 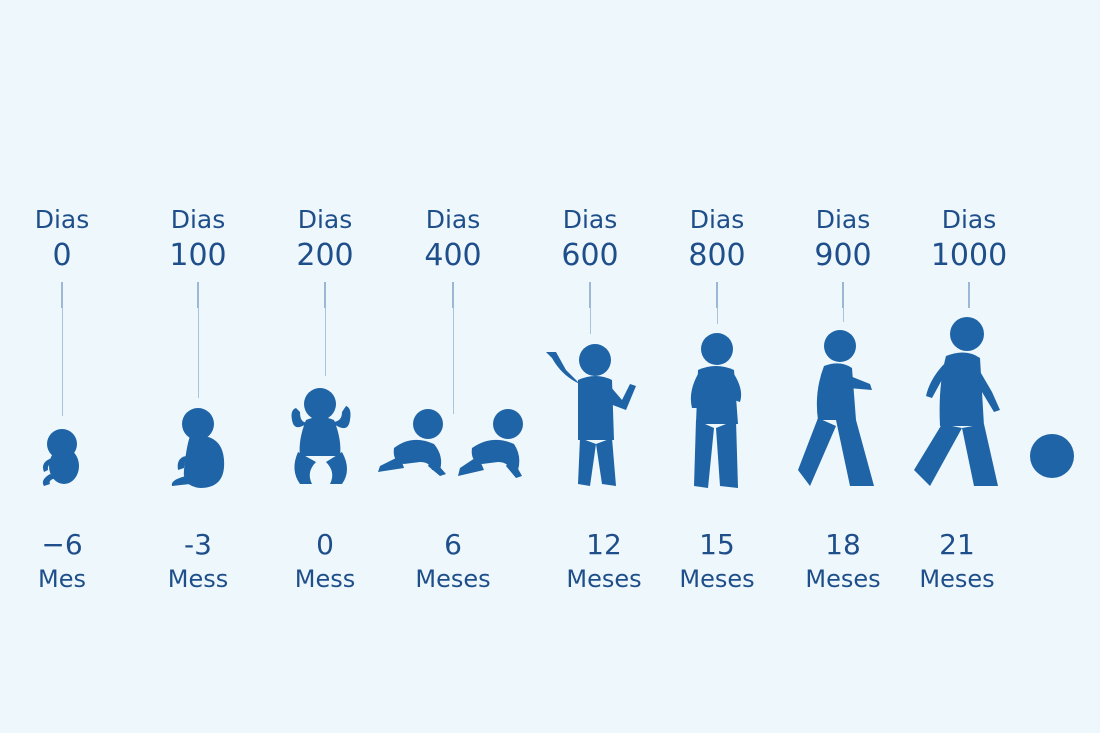 I want to click on fetus-late-icon, so click(x=198, y=448).